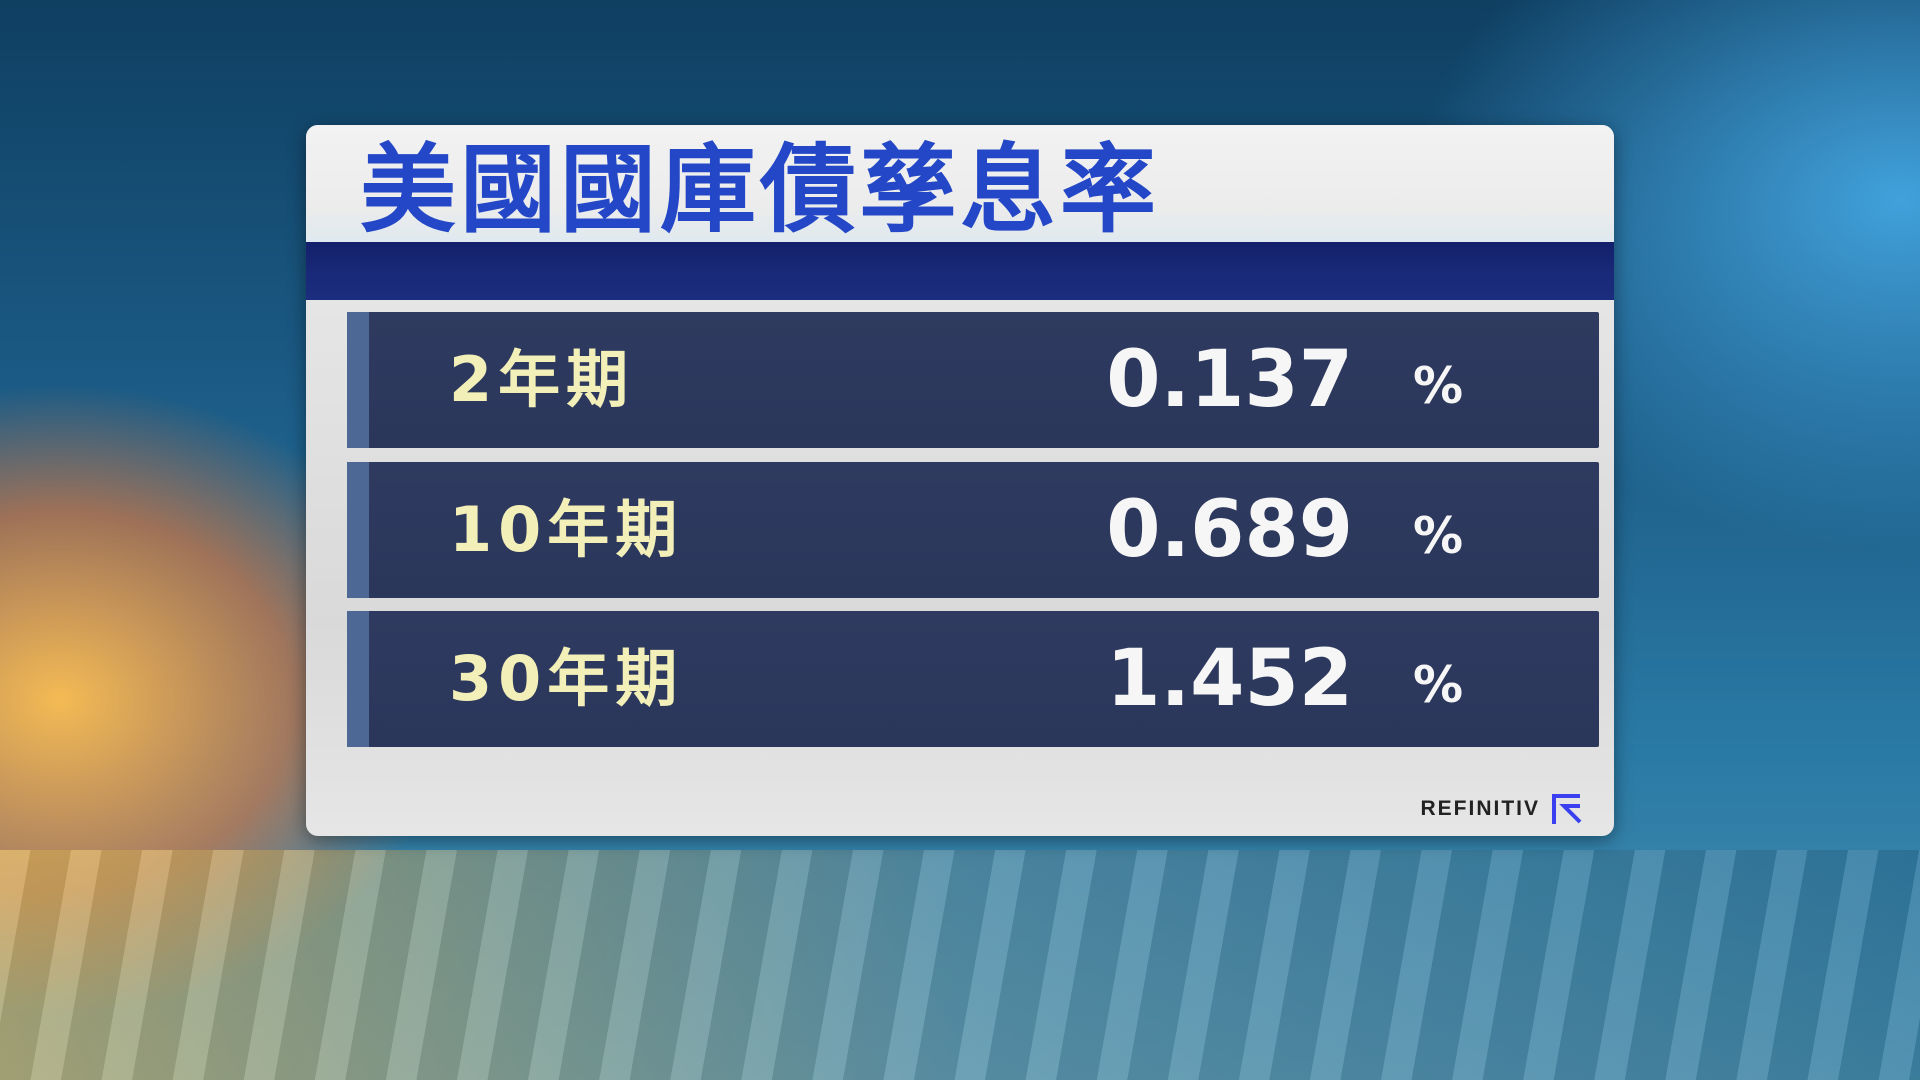  I want to click on term-label: 30年期, so click(566, 678).